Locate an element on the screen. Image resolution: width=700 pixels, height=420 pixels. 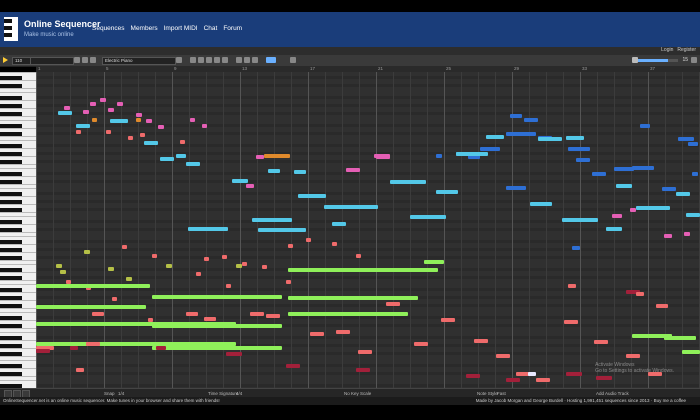
save-icon is located at coordinates (77, 60).